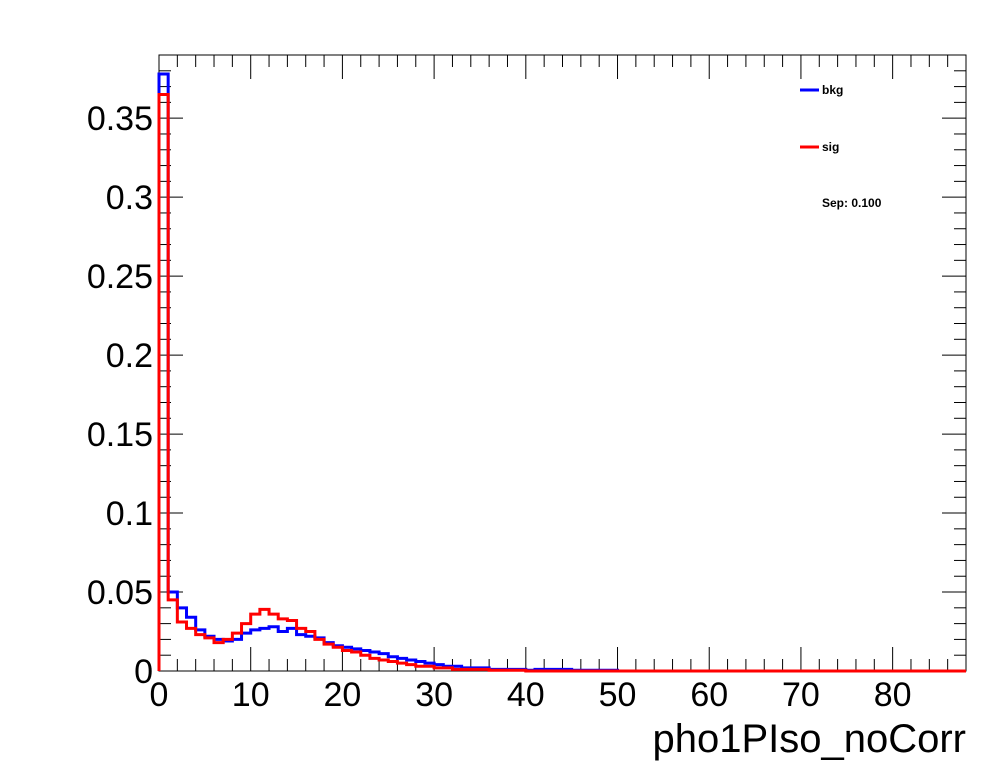 The height and width of the screenshot is (772, 996). Describe the element at coordinates (120, 593) in the screenshot. I see `y-tick-label: 0.05` at that location.